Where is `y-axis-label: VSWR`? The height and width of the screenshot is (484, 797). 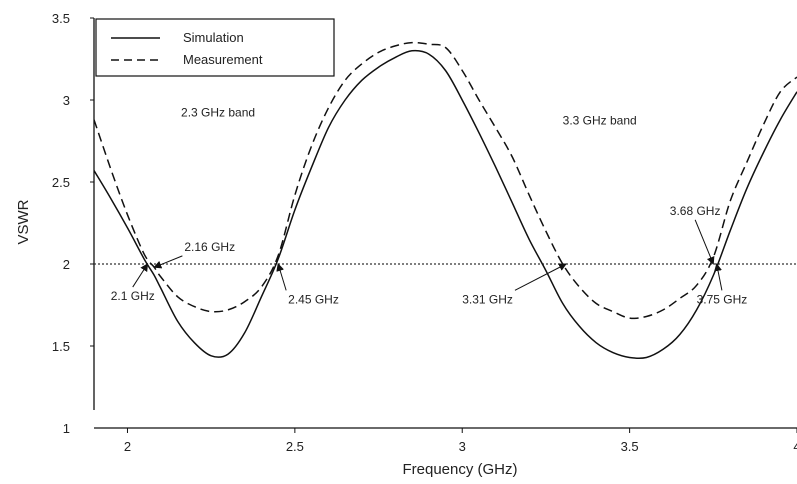 y-axis-label: VSWR is located at coordinates (23, 221).